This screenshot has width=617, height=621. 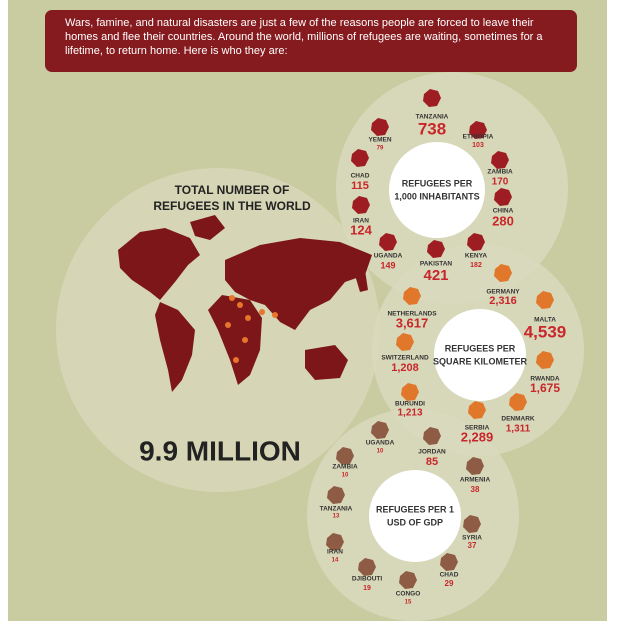 What do you see at coordinates (503, 301) in the screenshot?
I see `country-value: 2,316` at bounding box center [503, 301].